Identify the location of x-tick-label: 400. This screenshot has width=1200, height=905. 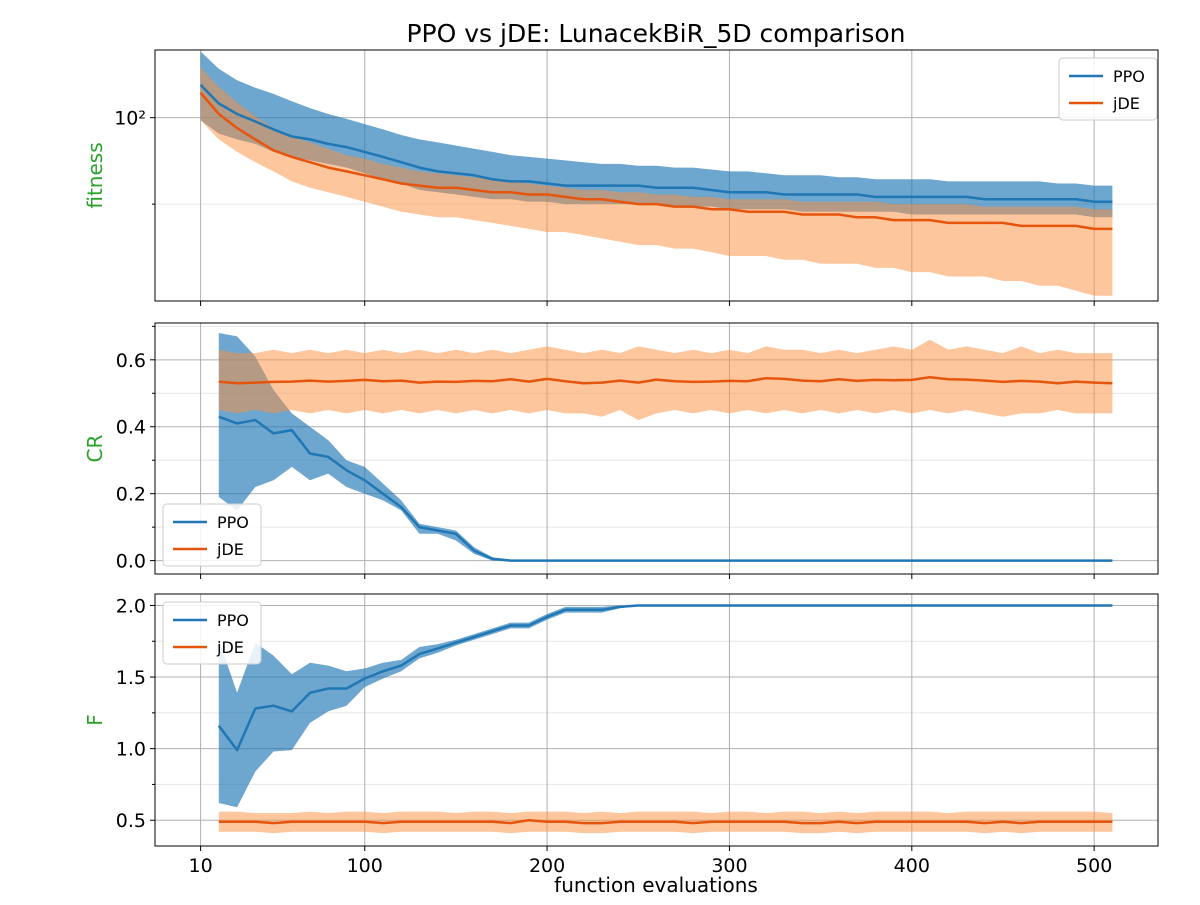
(912, 866).